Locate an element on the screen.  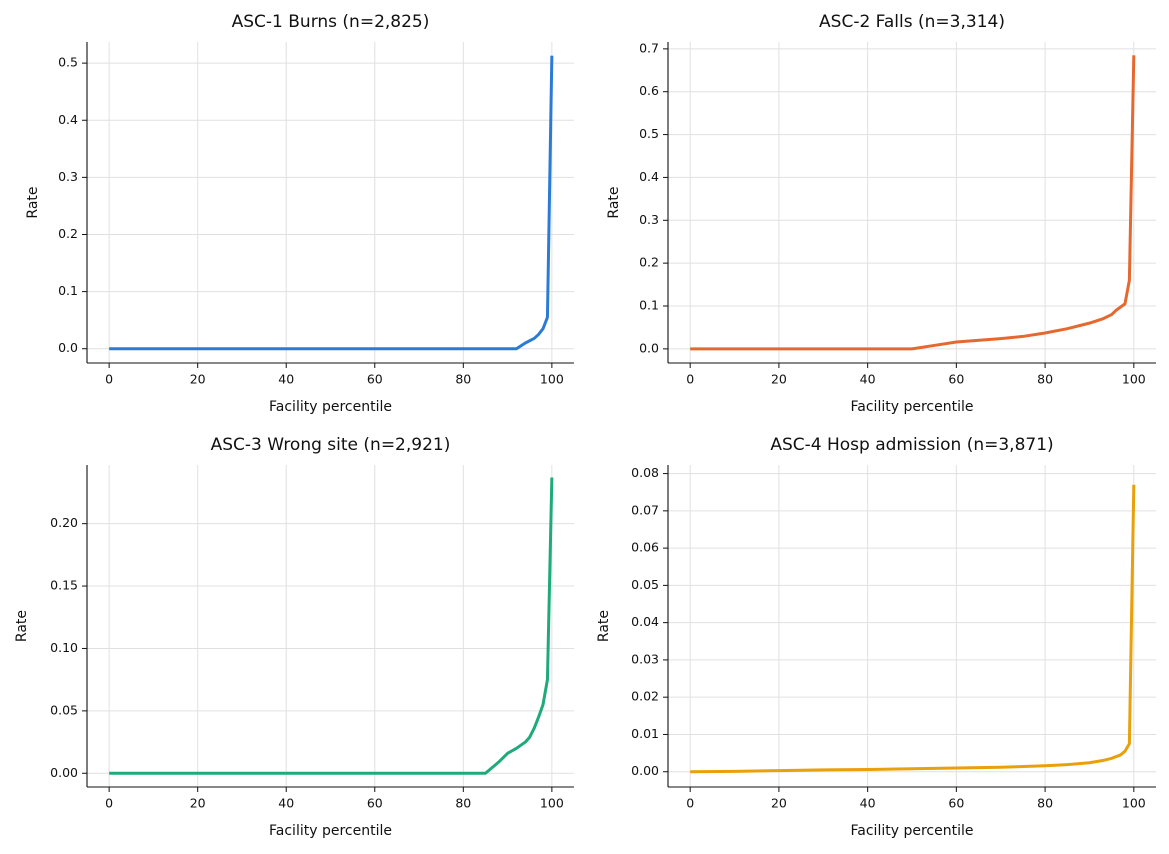
chart-title: ASC-4 Hosp admission (n=3,871) is located at coordinates (911, 445).